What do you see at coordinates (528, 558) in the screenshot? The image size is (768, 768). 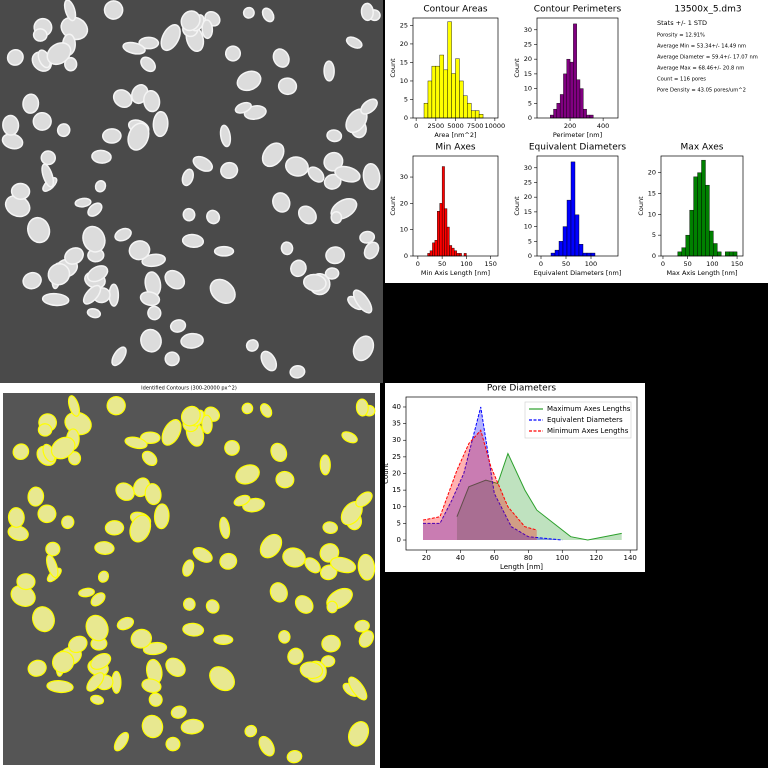 I see `x-tick-label: 80` at bounding box center [528, 558].